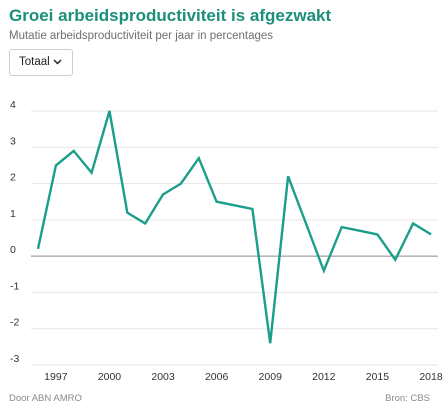  Describe the element at coordinates (13, 105) in the screenshot. I see `y-tick-label: 4` at that location.